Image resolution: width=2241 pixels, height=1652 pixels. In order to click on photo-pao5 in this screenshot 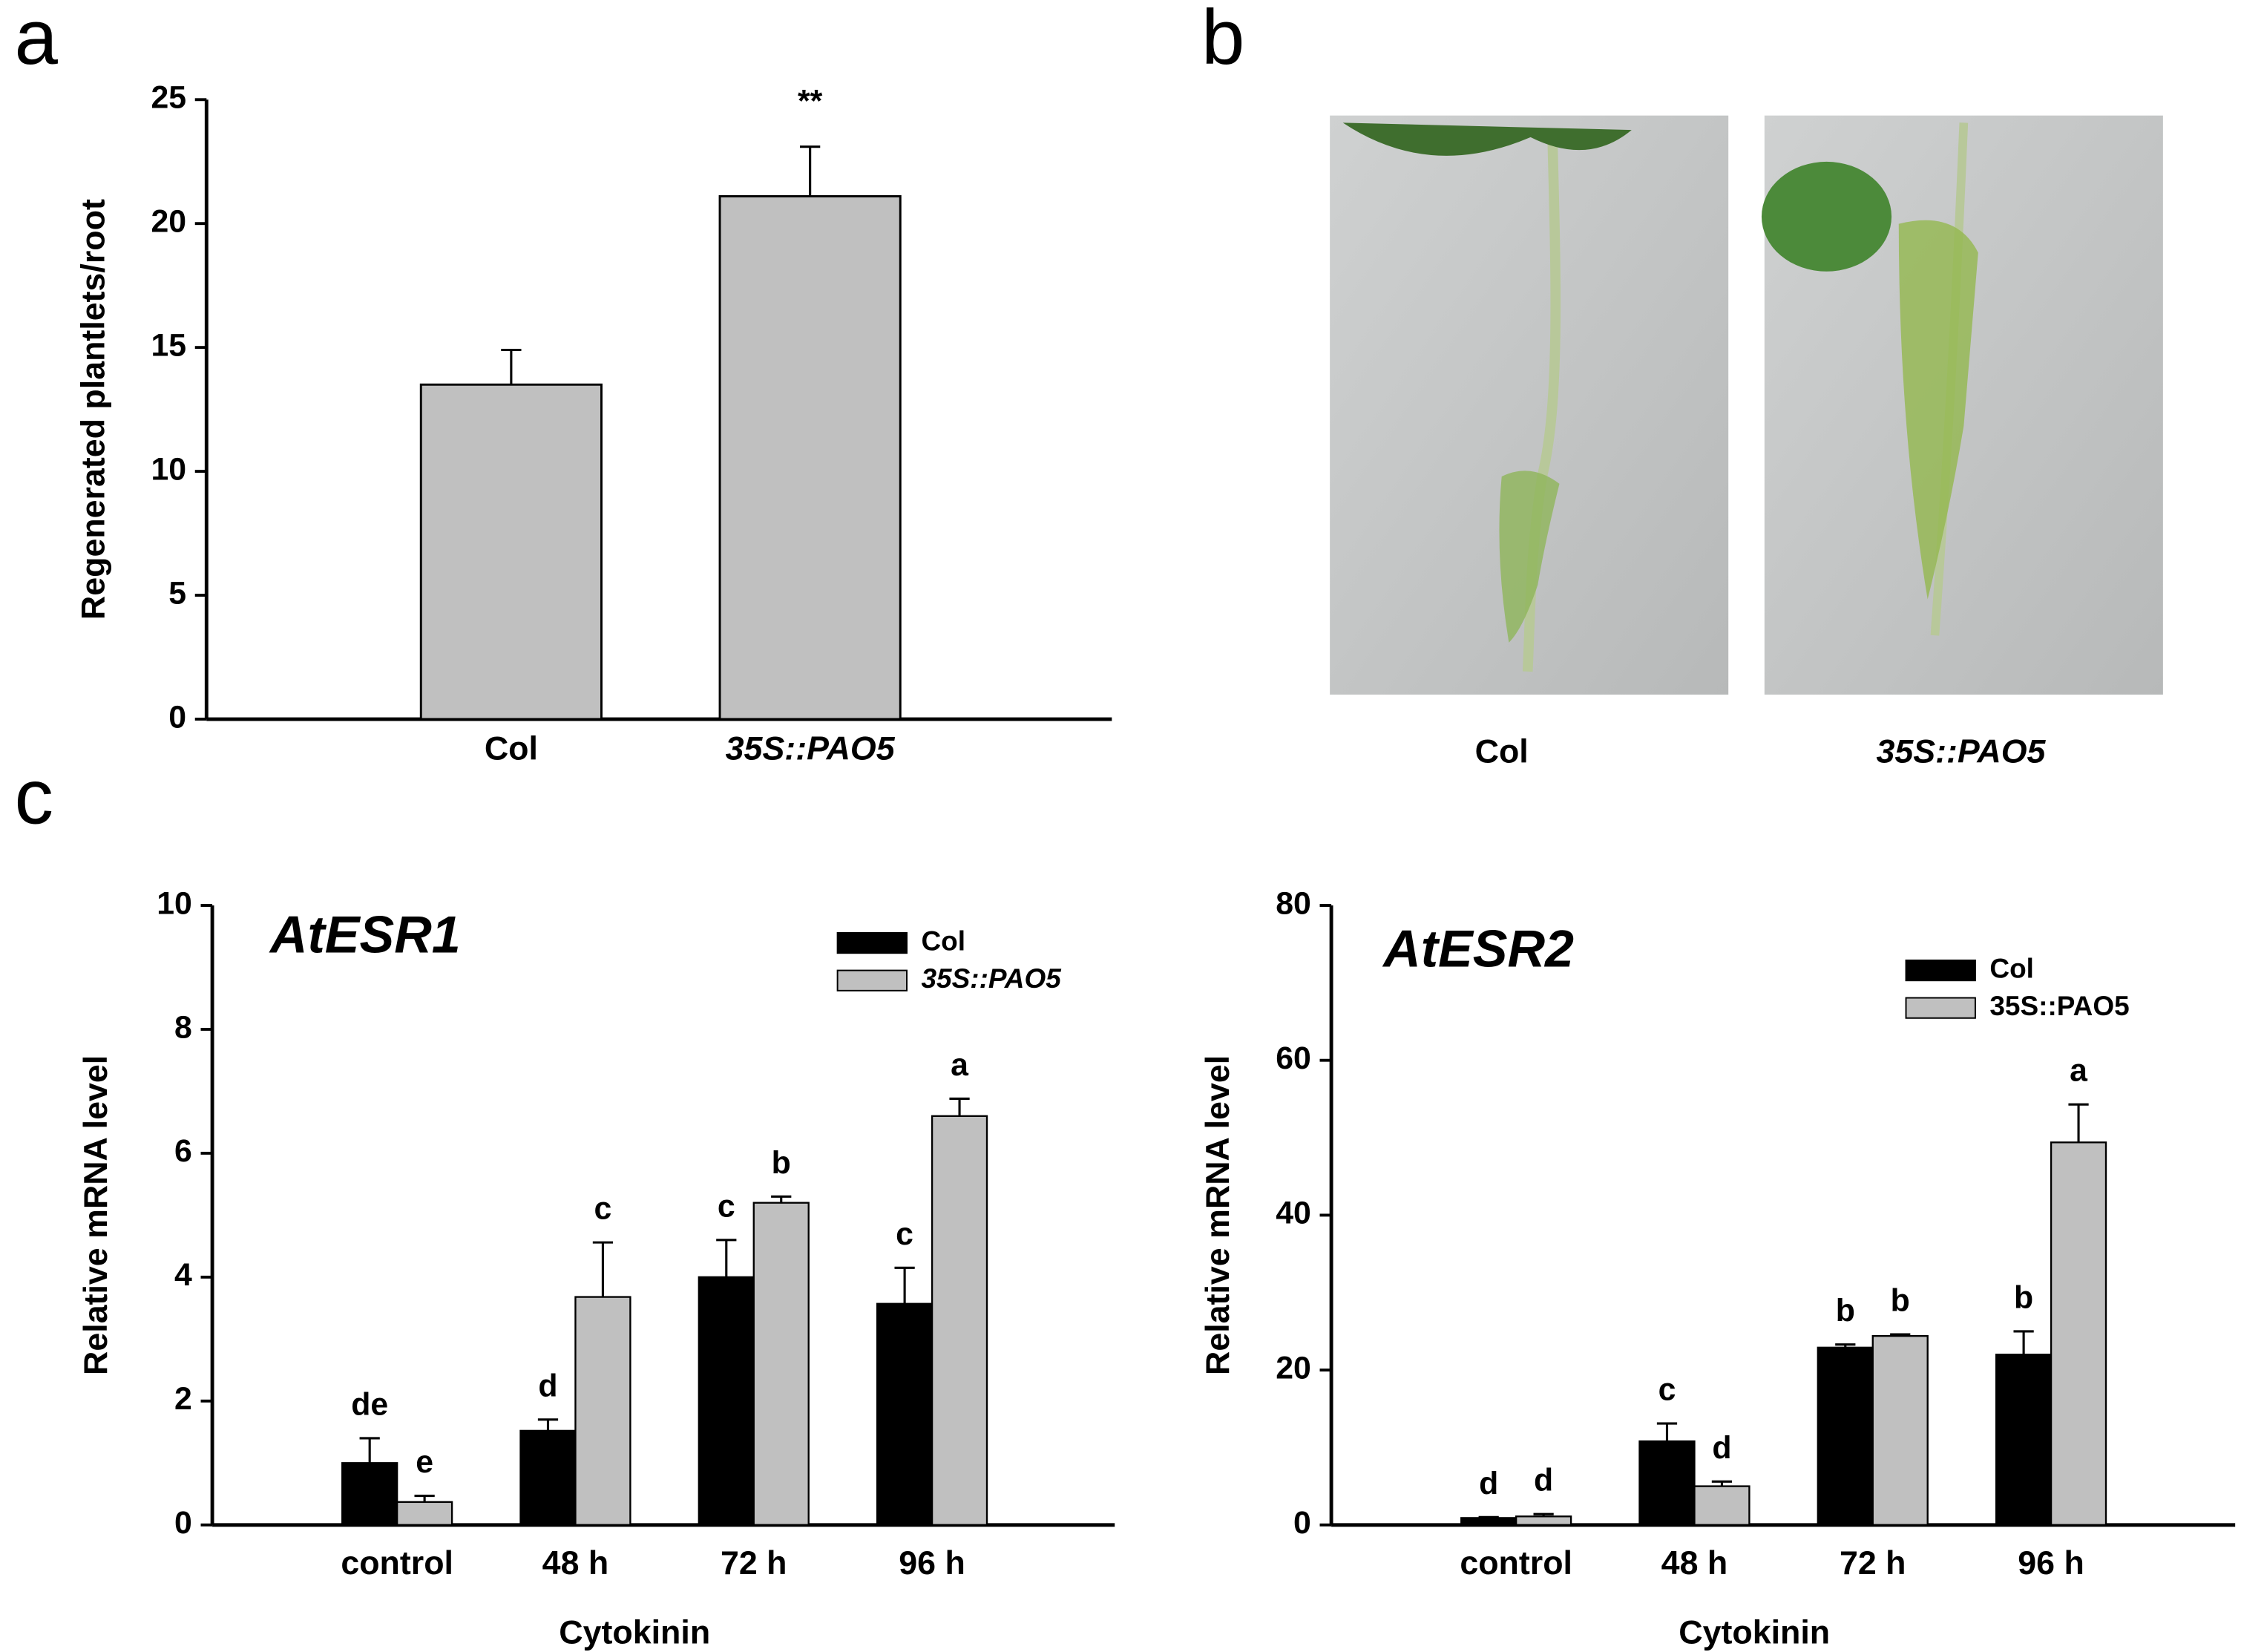, I will do `click(1962, 405)`.